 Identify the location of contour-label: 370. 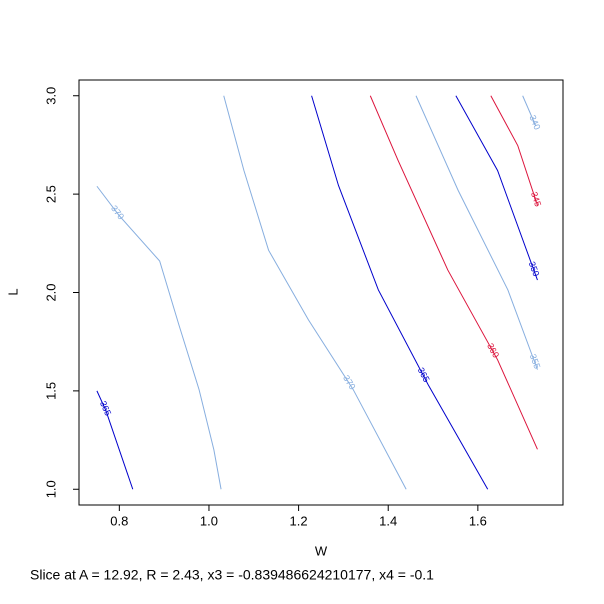
(349, 382).